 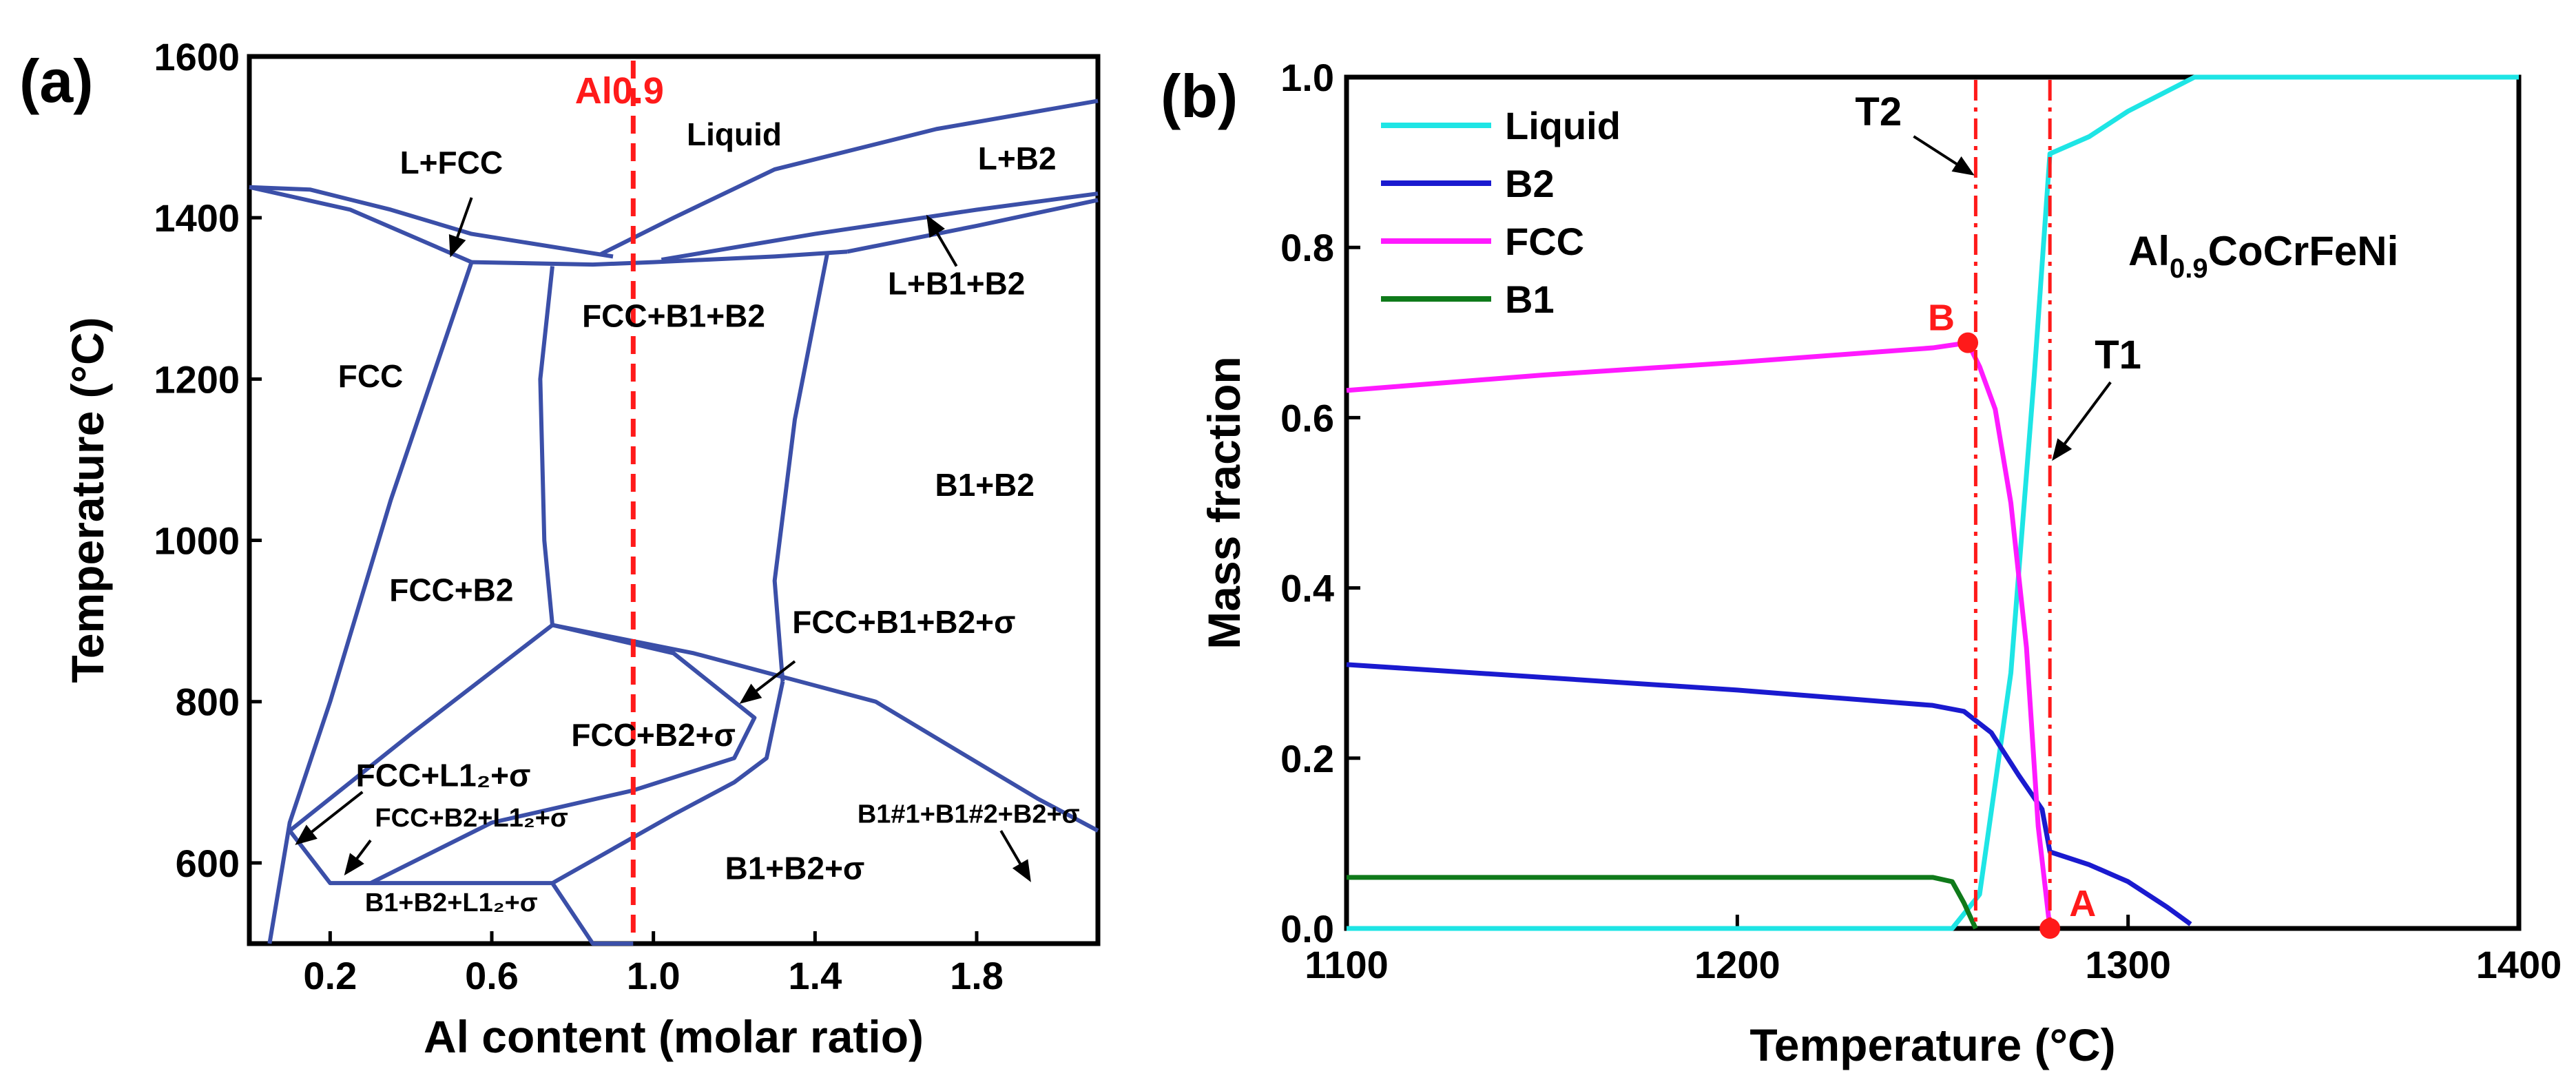 I want to click on panel-b-y-tick-label: 0.0, so click(x=1307, y=929).